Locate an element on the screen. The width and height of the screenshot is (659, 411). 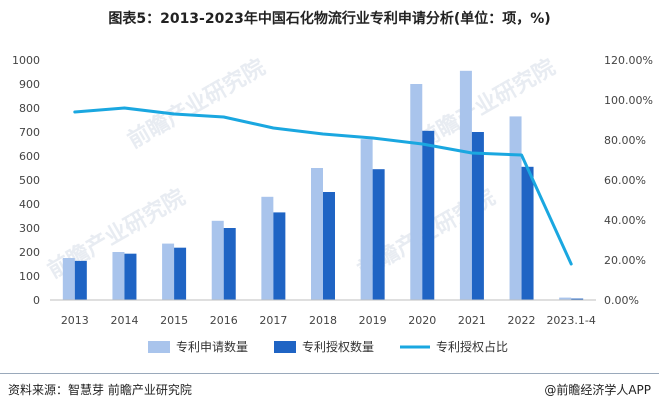
right-tick-label: 20.00% is located at coordinates (625, 260).